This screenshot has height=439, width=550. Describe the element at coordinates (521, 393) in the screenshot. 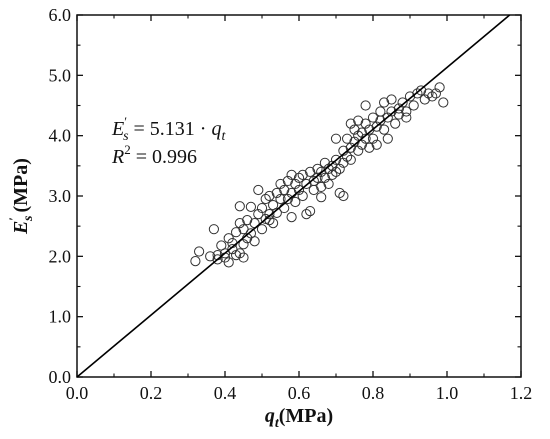

I see `x-tick-label: 1.2` at that location.